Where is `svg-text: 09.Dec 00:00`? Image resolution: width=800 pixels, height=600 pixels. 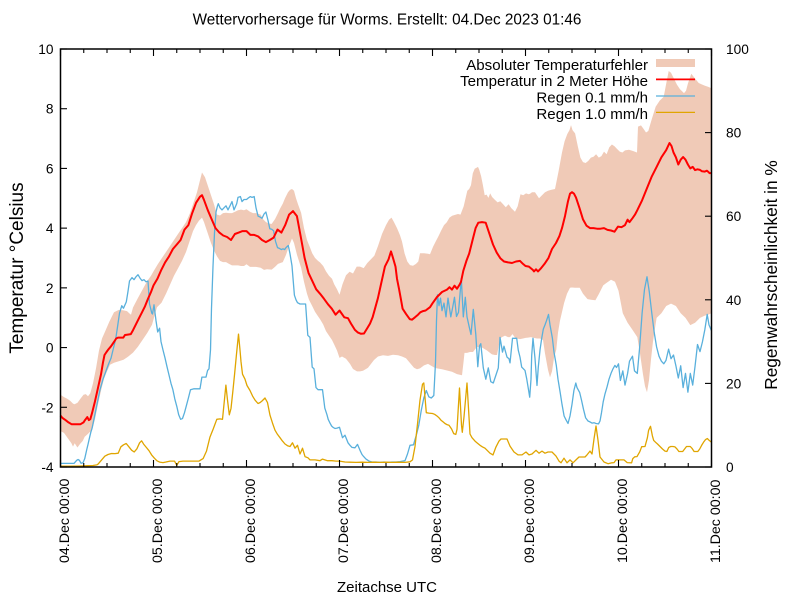 svg-text: 09.Dec 00:00 is located at coordinates (530, 520).